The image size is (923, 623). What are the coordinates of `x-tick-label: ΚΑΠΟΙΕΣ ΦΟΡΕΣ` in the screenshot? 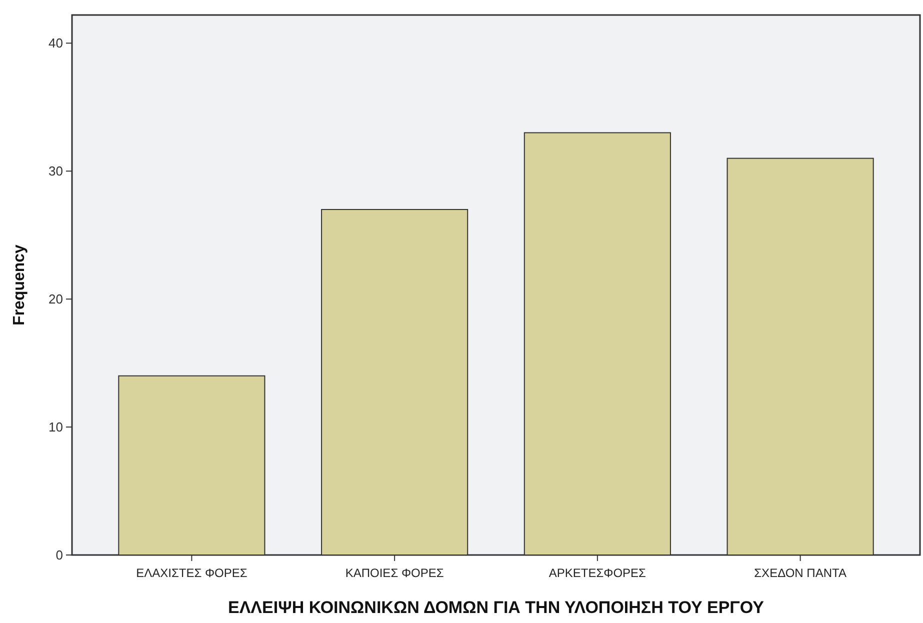 It's located at (394, 573).